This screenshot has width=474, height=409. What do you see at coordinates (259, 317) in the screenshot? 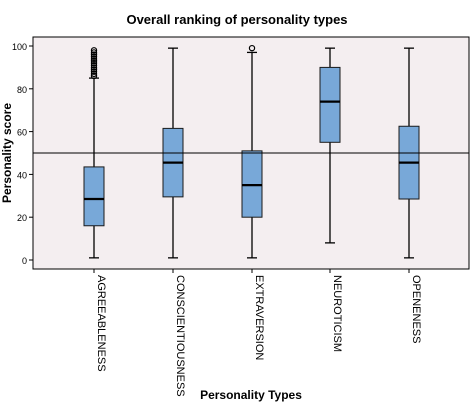
I see `x-tick-label: EXTRAVERSION` at bounding box center [259, 317].